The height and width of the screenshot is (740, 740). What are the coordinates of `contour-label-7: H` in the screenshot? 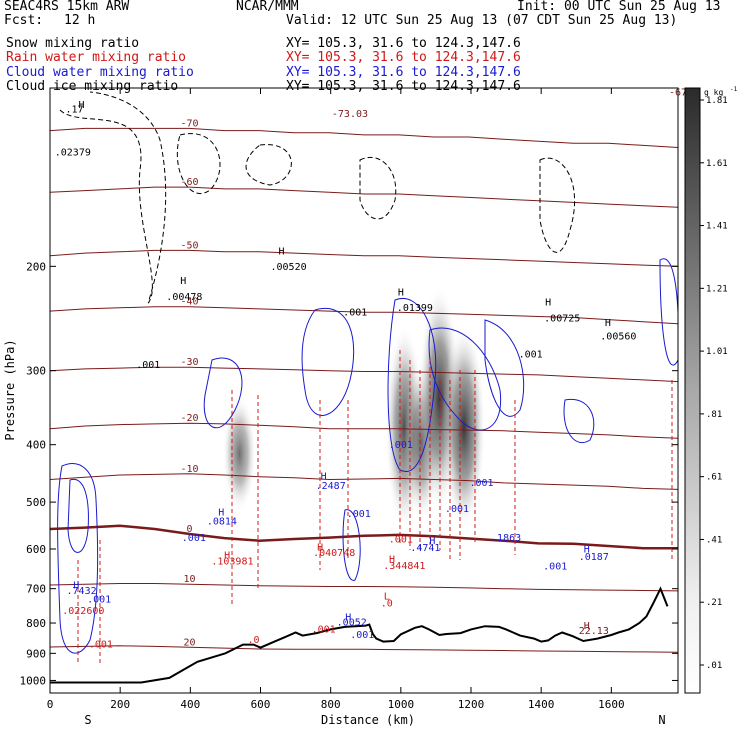 It's located at (282, 251).